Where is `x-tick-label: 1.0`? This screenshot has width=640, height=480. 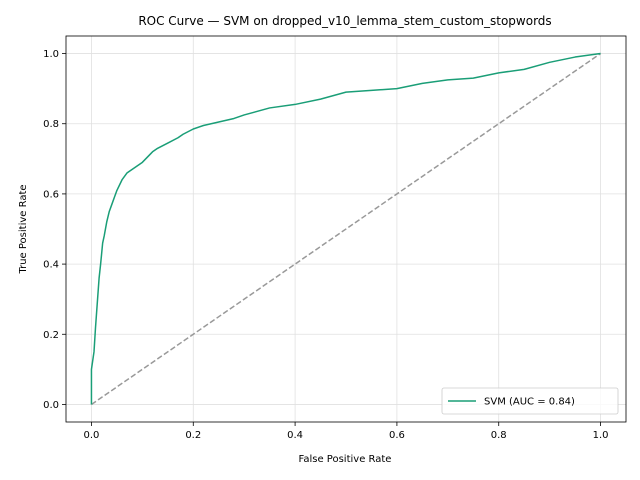 x-tick-label: 1.0 is located at coordinates (601, 435).